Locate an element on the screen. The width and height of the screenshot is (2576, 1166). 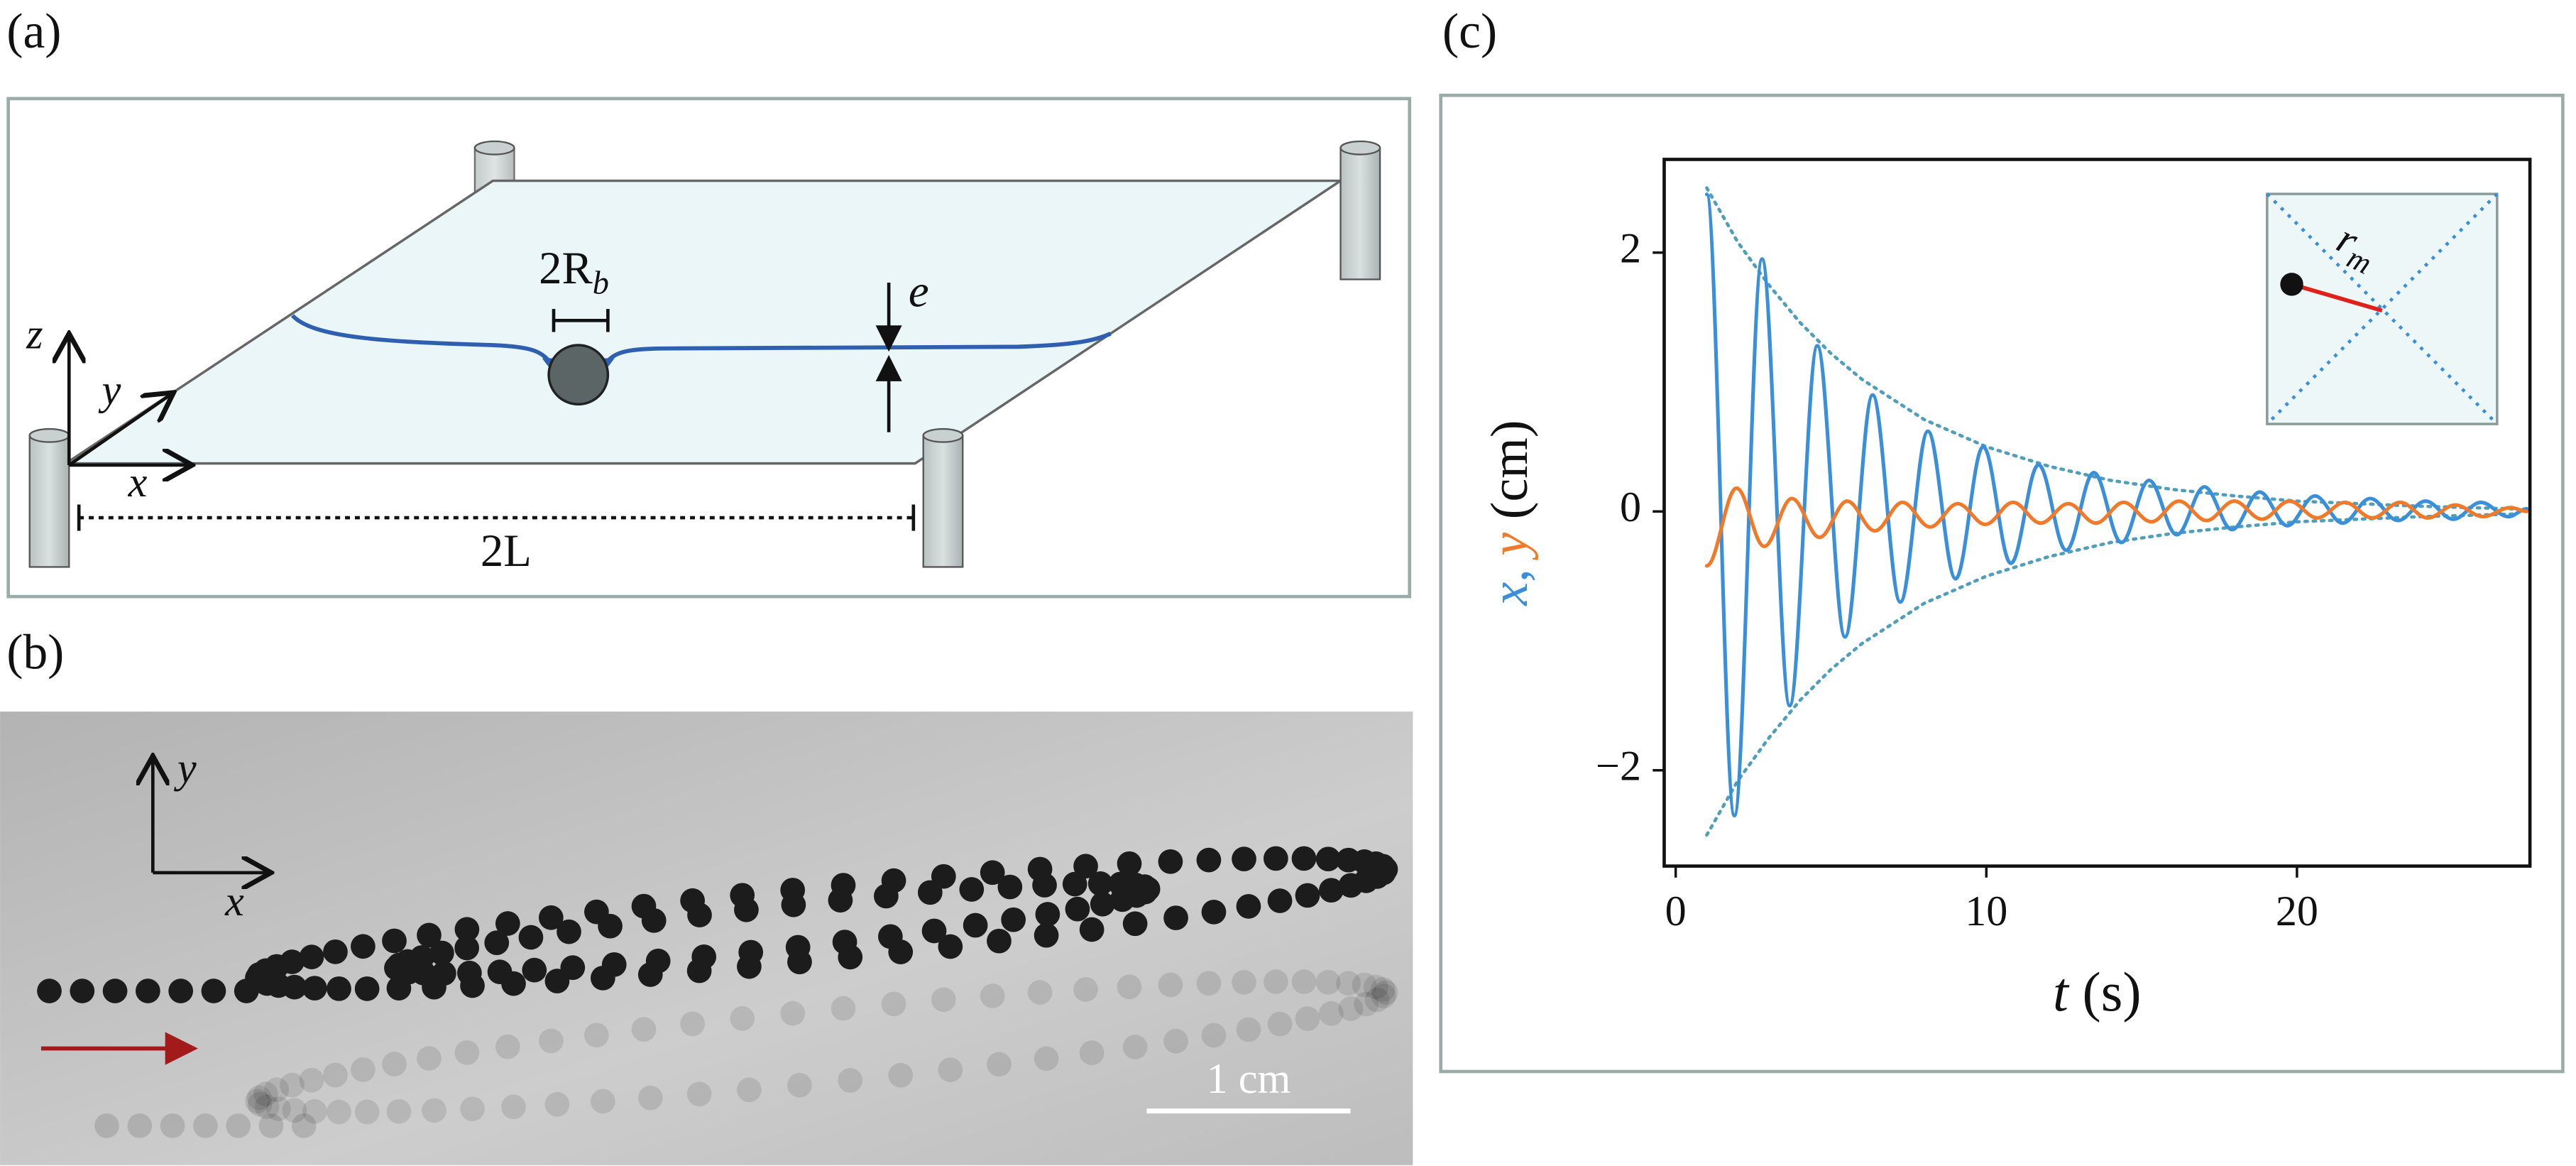
length-label: 2L is located at coordinates (506, 551).